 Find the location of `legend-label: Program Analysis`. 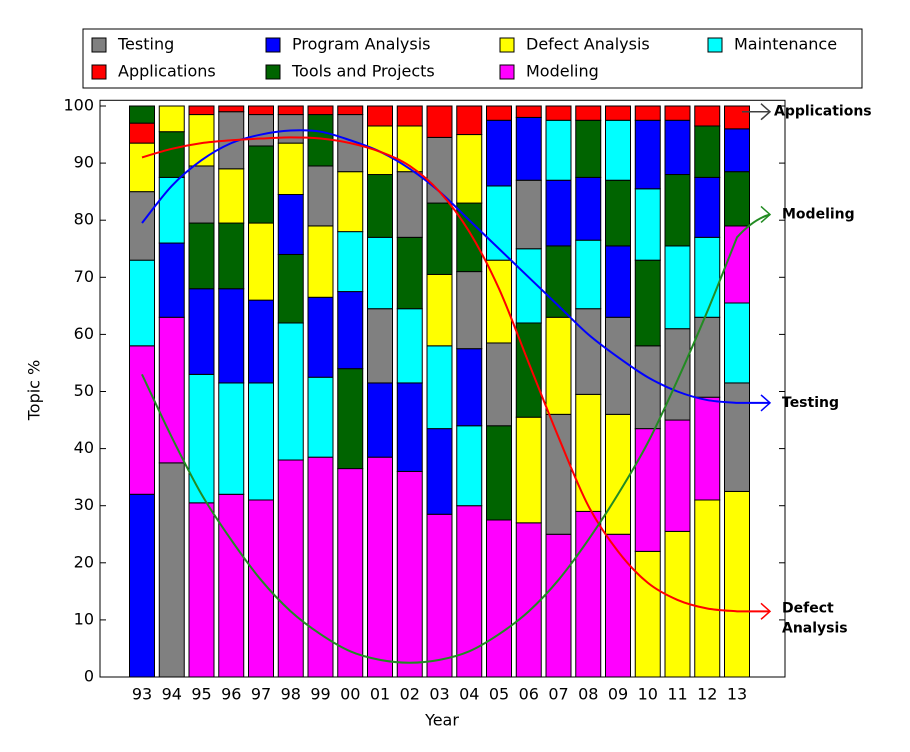

legend-label: Program Analysis is located at coordinates (361, 44).